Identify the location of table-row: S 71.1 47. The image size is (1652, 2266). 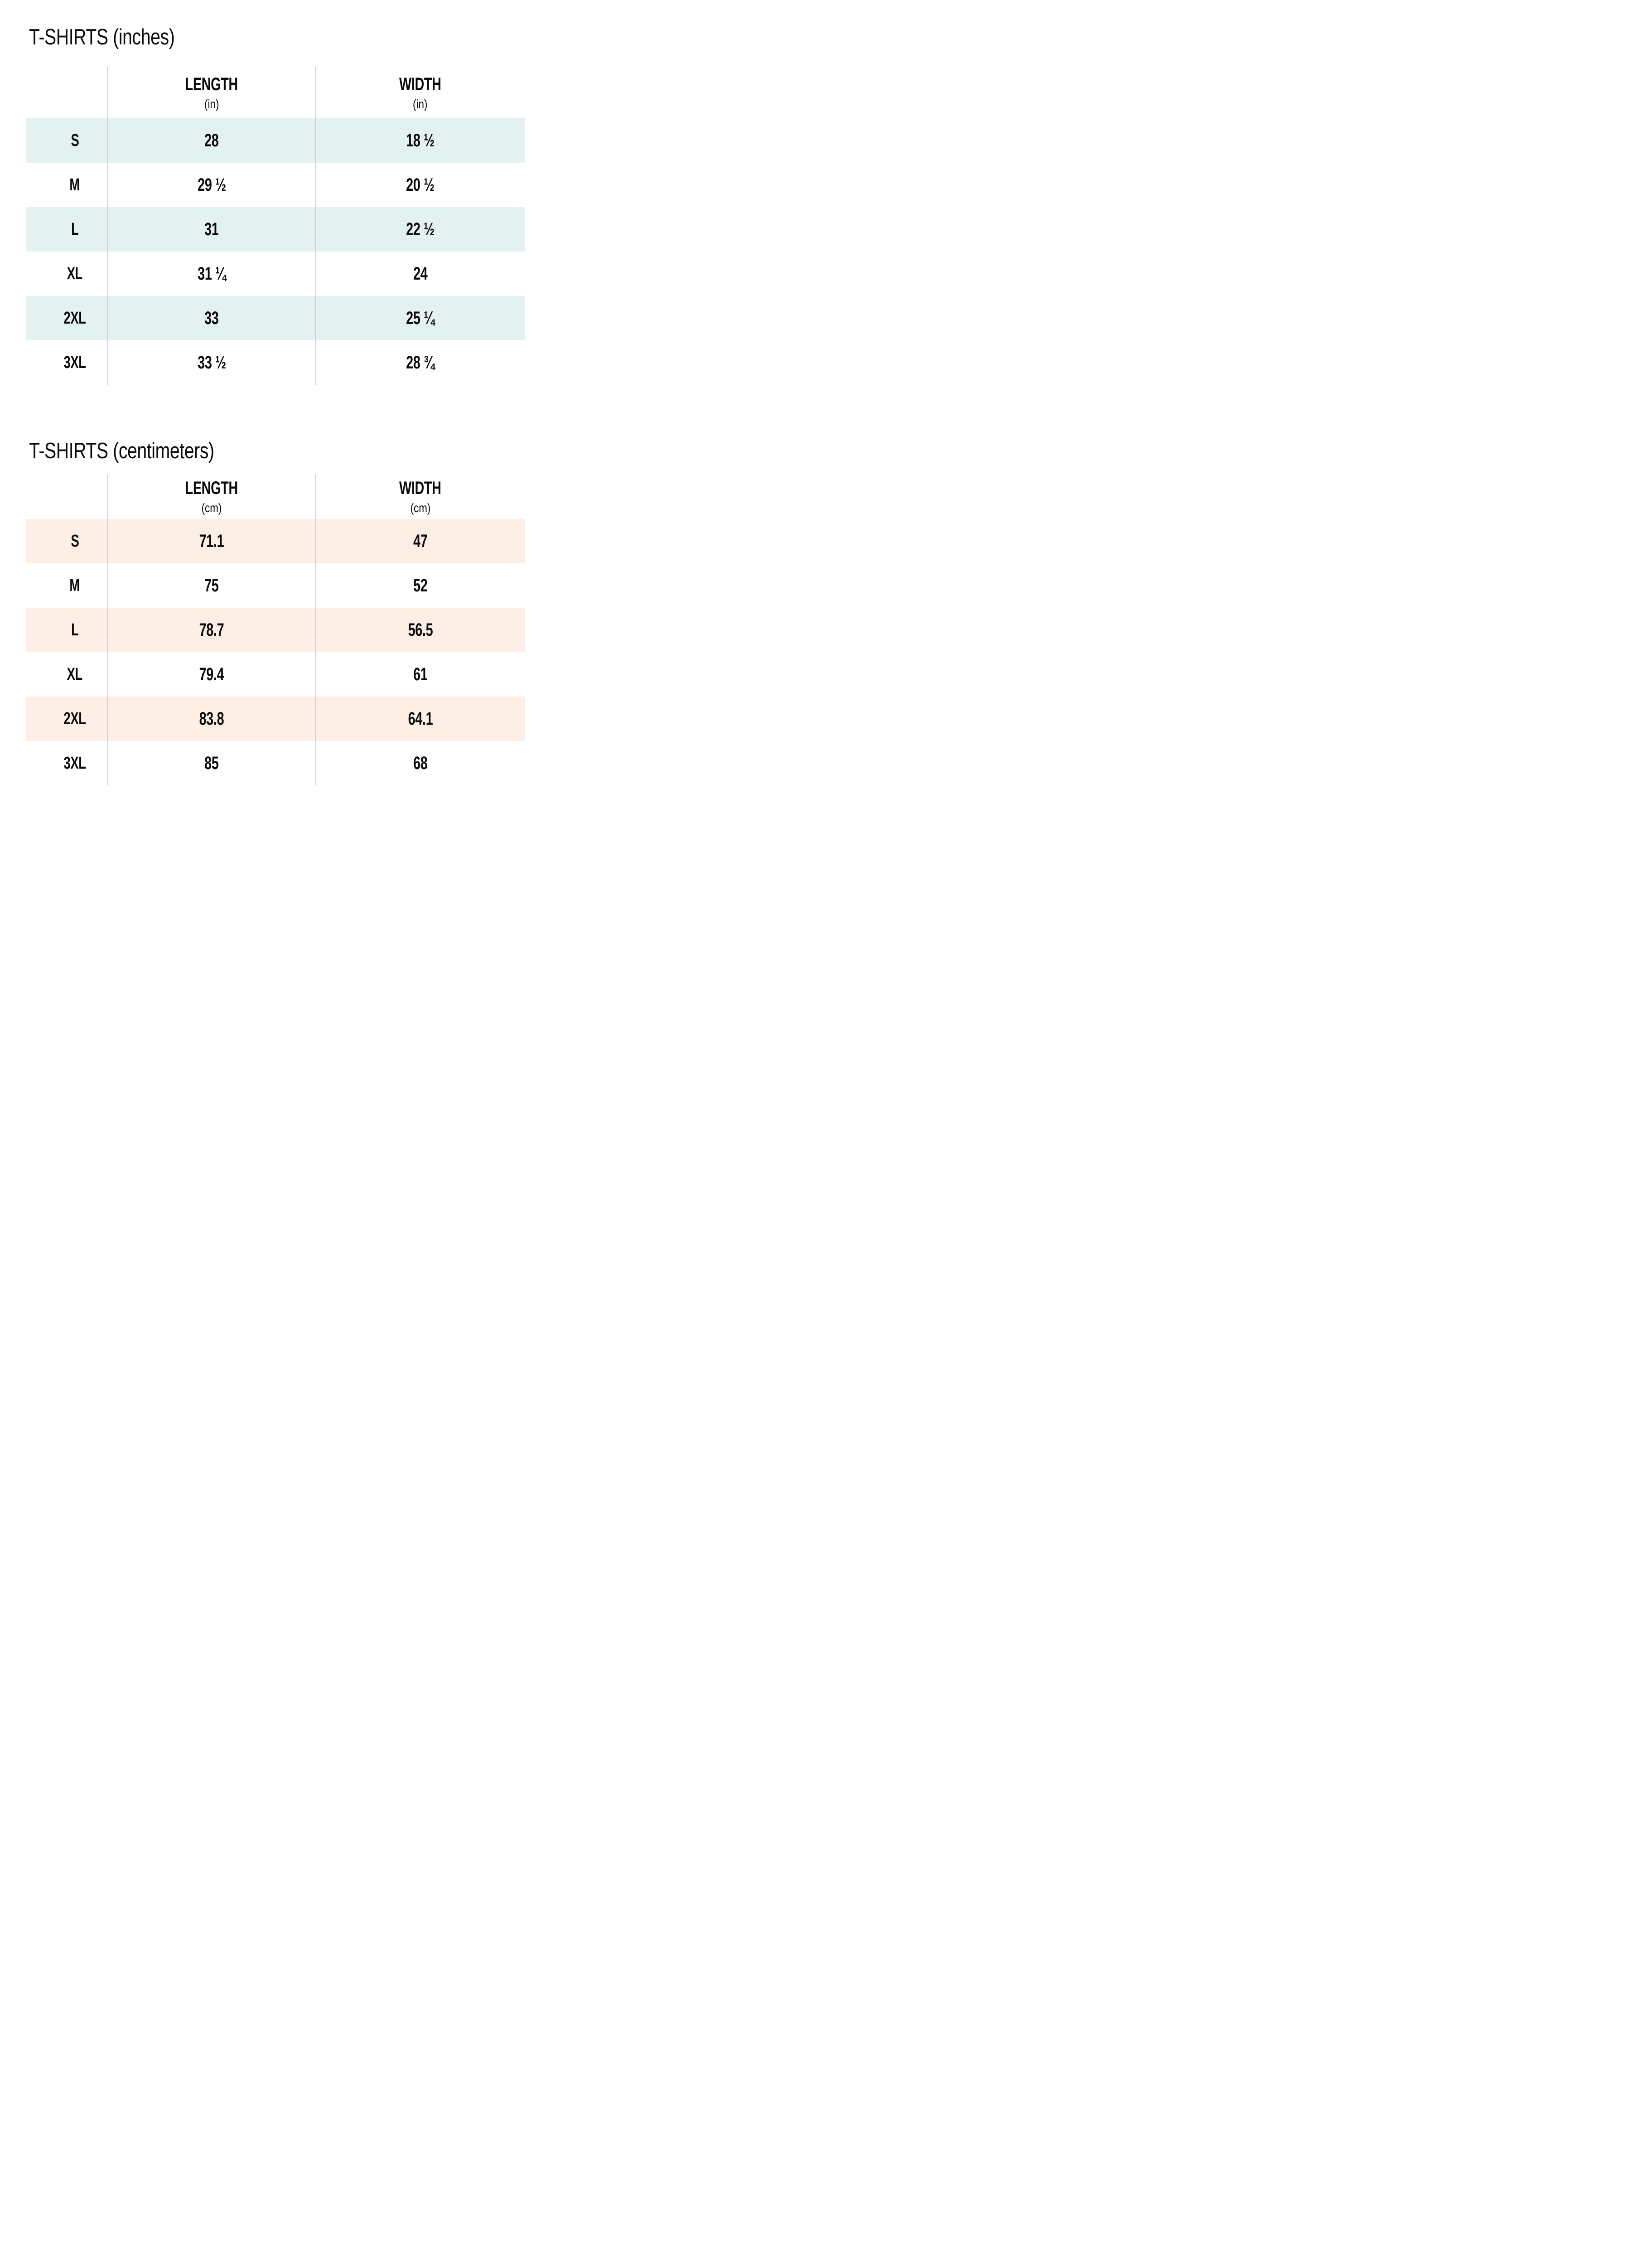
(275, 541).